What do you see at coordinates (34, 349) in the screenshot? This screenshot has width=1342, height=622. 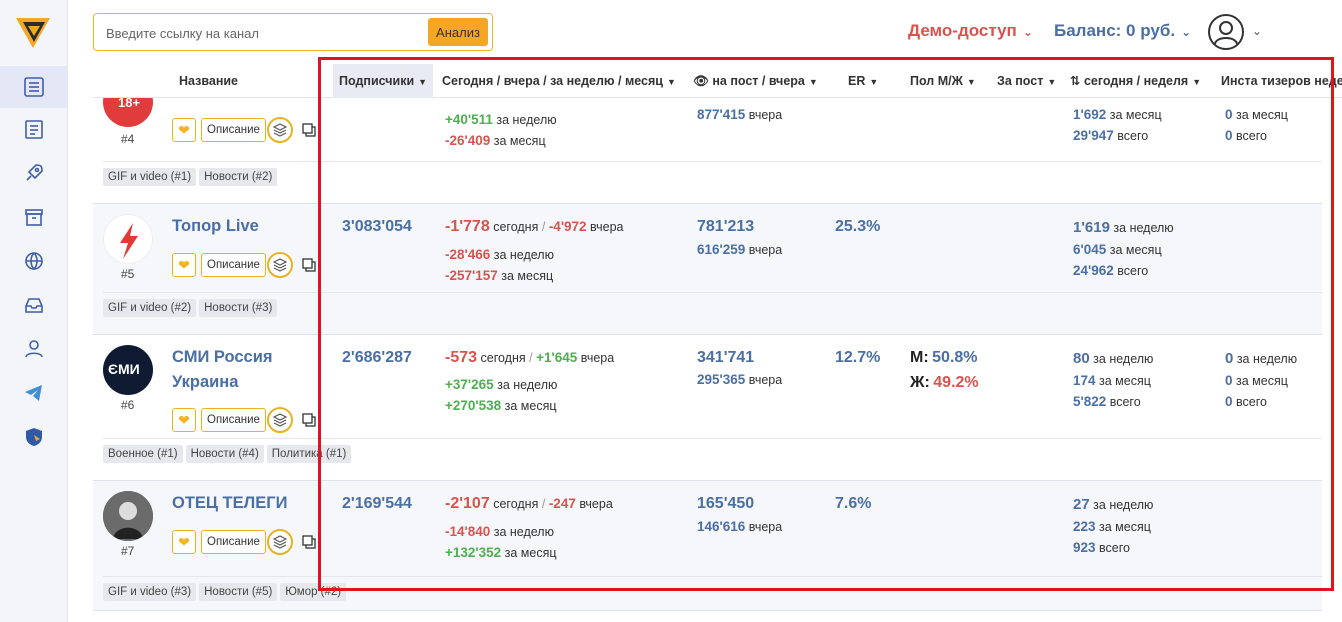 I see `nav-user-icon` at bounding box center [34, 349].